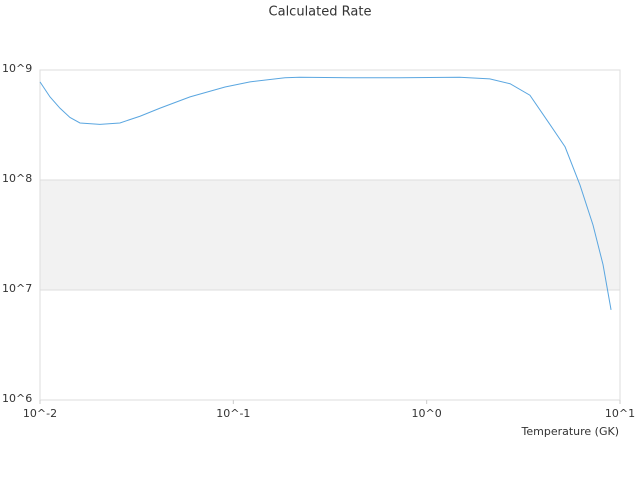 Image resolution: width=640 pixels, height=480 pixels. What do you see at coordinates (17, 178) in the screenshot?
I see `y-tick-label: 10^8` at bounding box center [17, 178].